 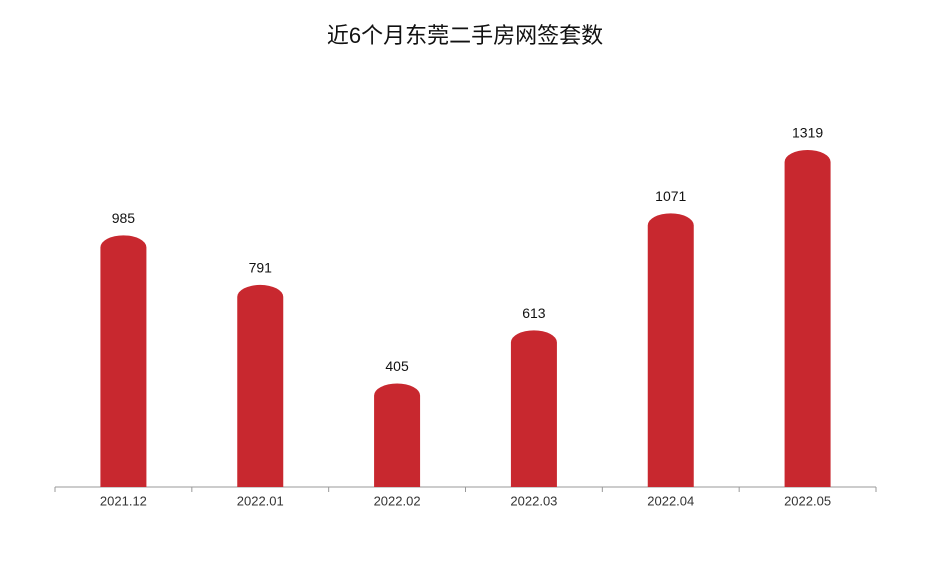 What do you see at coordinates (397, 500) in the screenshot?
I see `x-tick-label: 2022.02` at bounding box center [397, 500].